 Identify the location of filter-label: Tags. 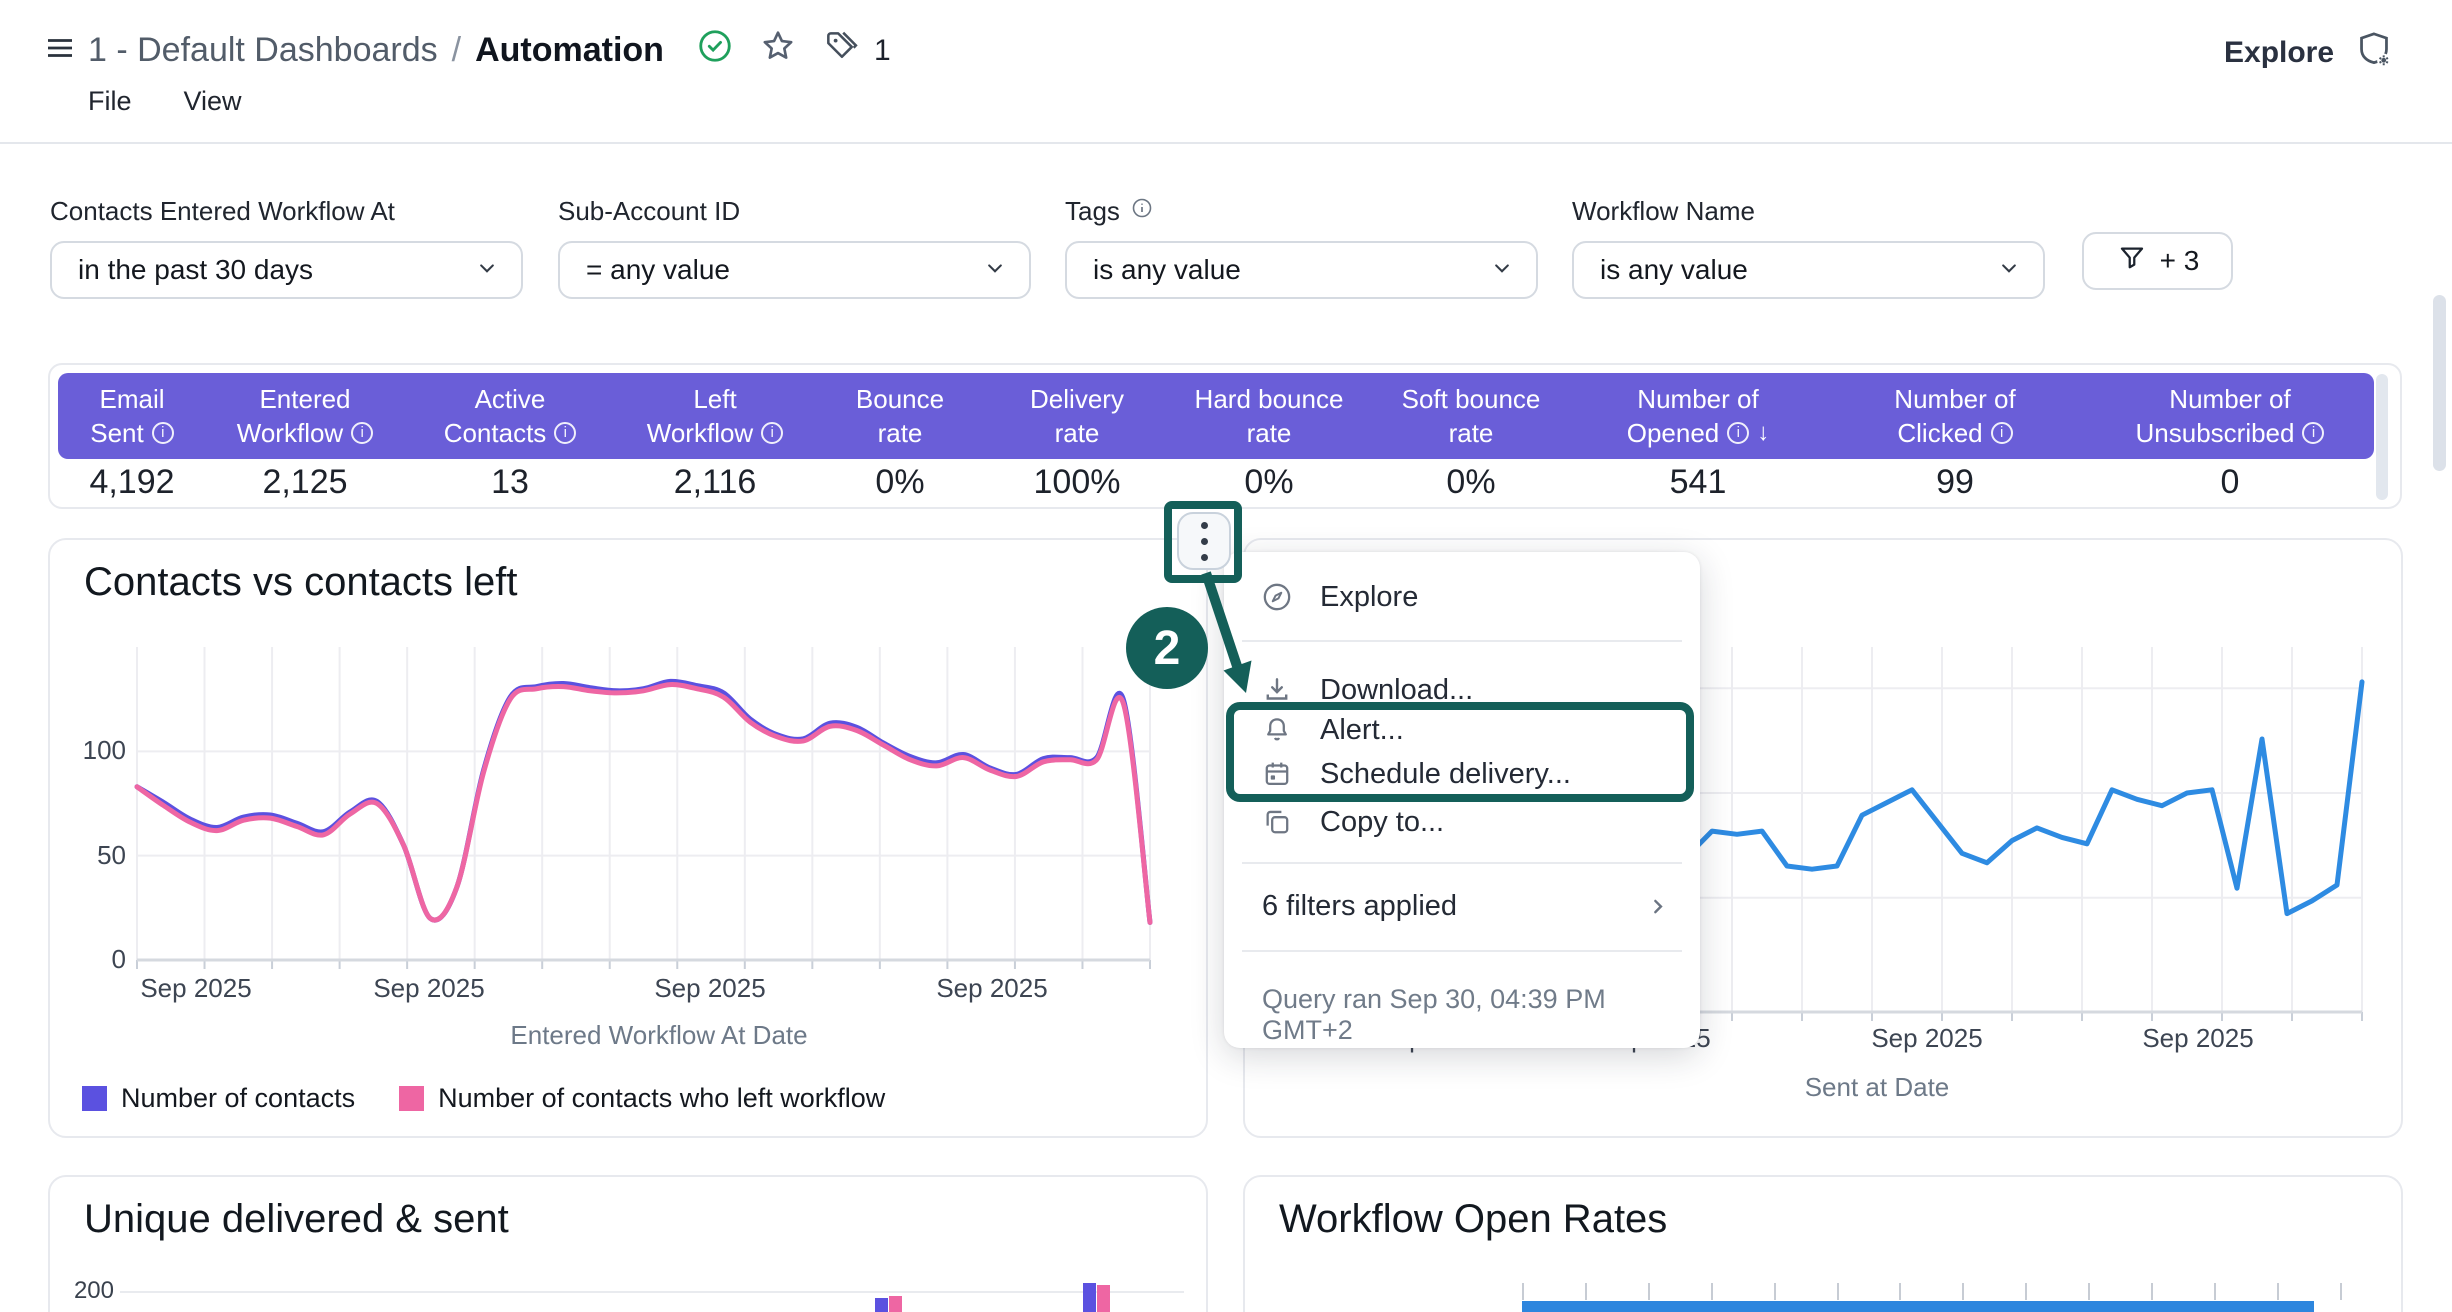
(1301, 211).